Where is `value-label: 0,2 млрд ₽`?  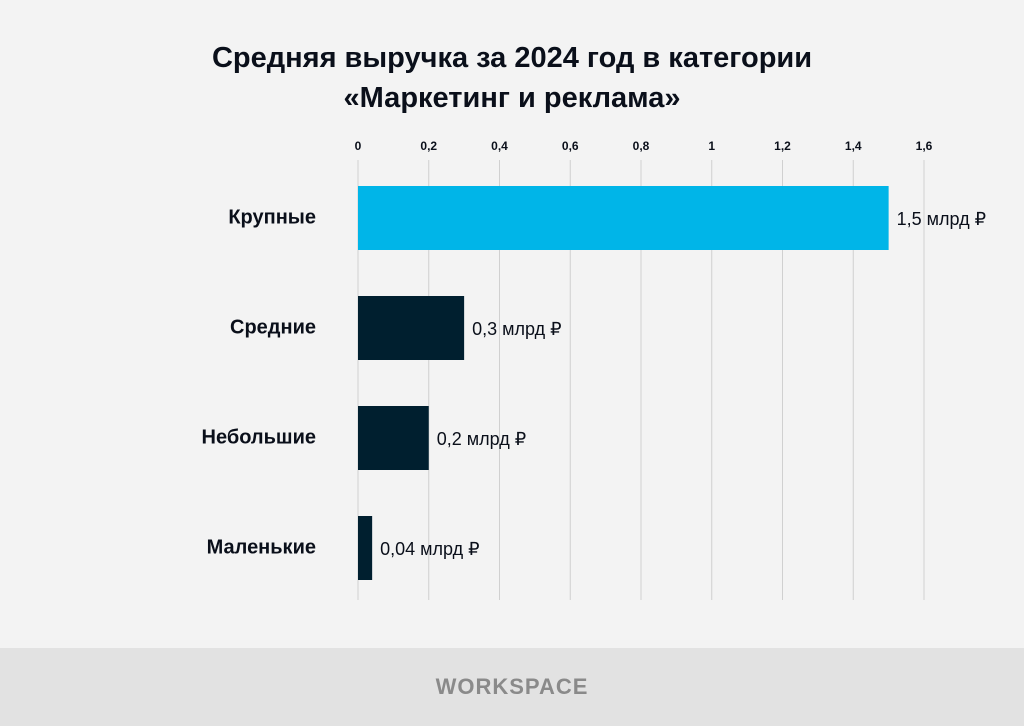 value-label: 0,2 млрд ₽ is located at coordinates (481, 439).